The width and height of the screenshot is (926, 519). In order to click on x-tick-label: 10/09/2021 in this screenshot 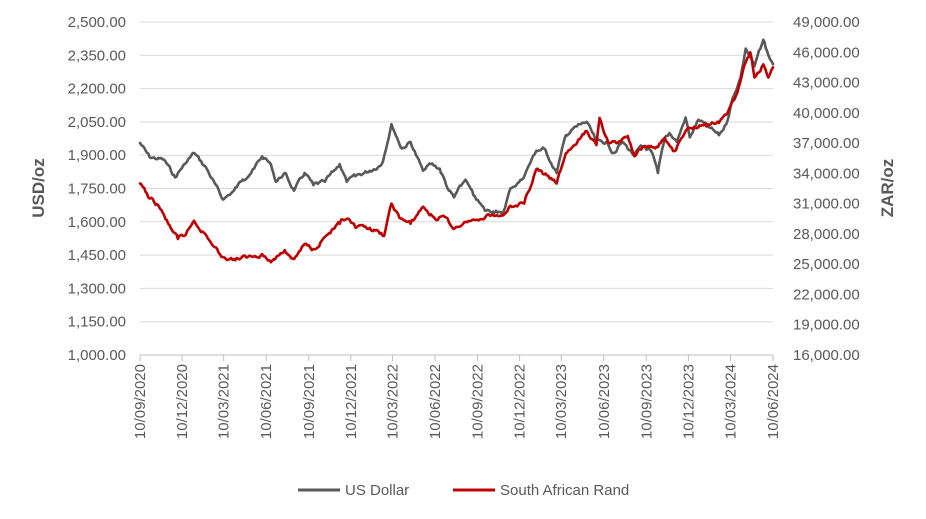, I will do `click(309, 401)`.